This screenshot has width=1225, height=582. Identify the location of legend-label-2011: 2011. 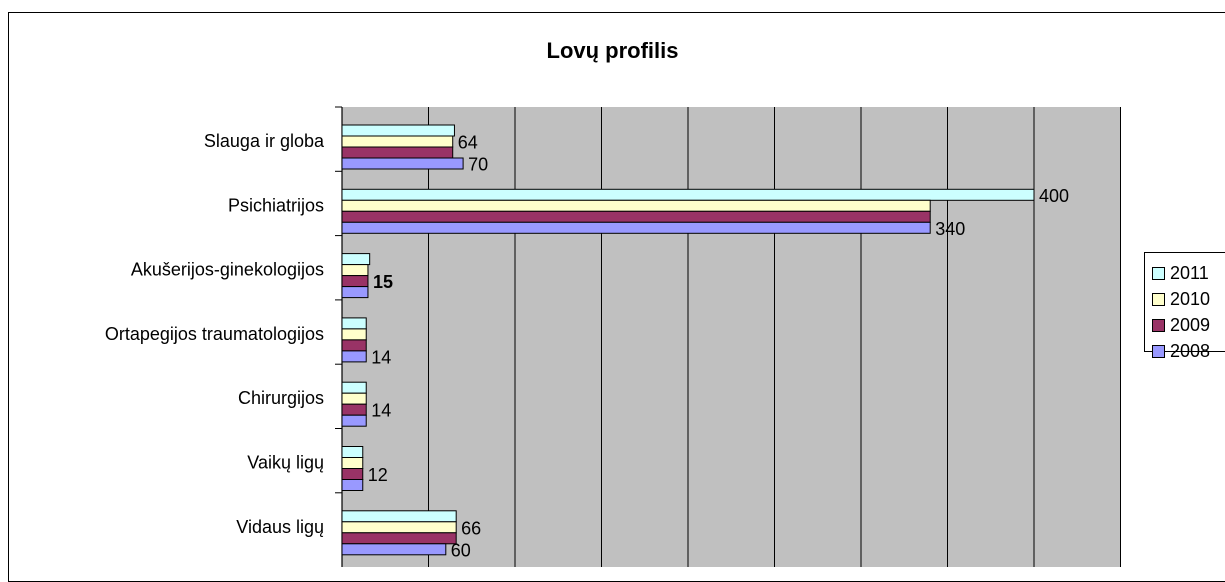
(1189, 272).